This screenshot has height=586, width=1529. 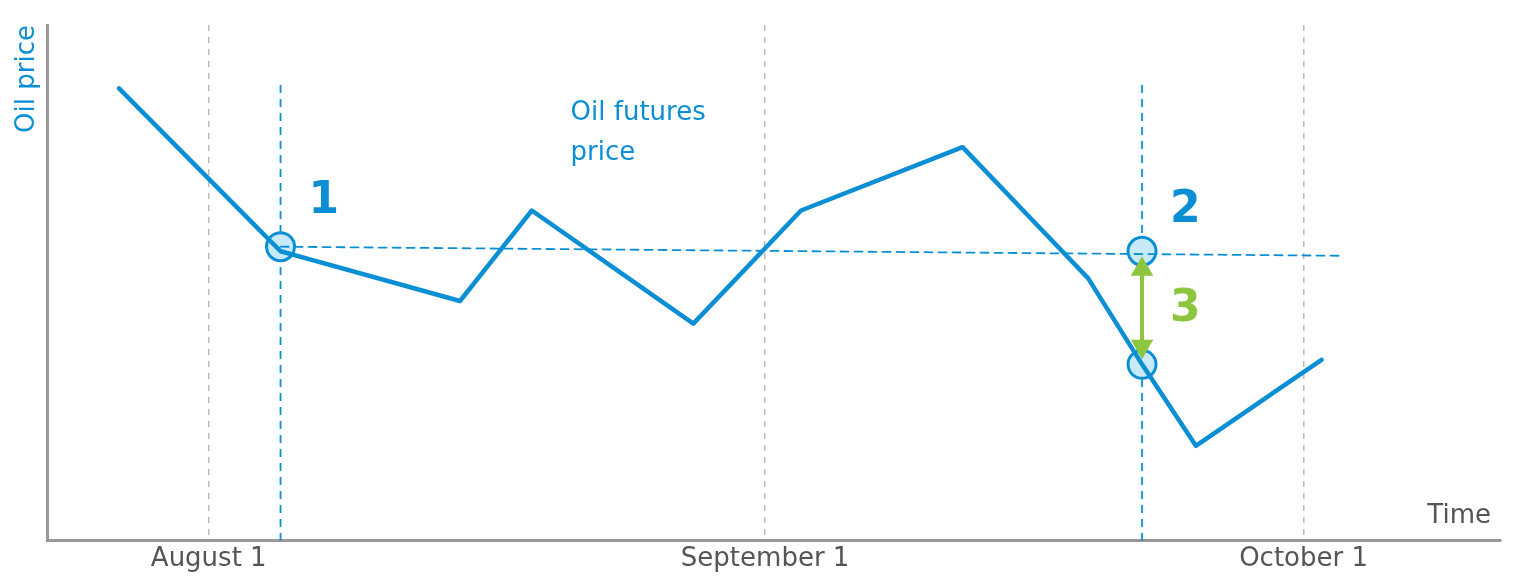 I want to click on x-tick-label: October 1, so click(x=1303, y=557).